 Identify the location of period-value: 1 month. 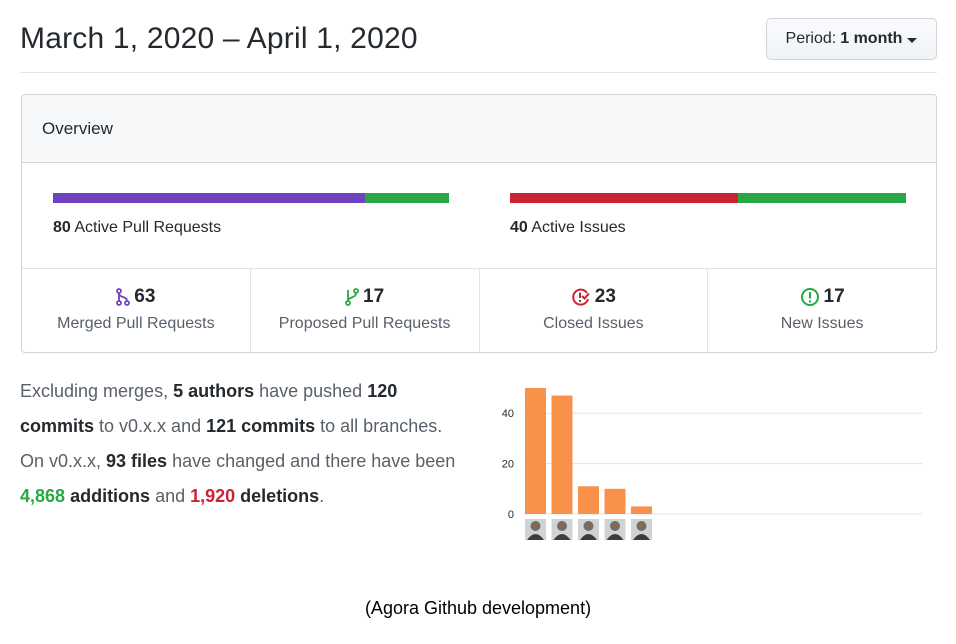
(871, 38).